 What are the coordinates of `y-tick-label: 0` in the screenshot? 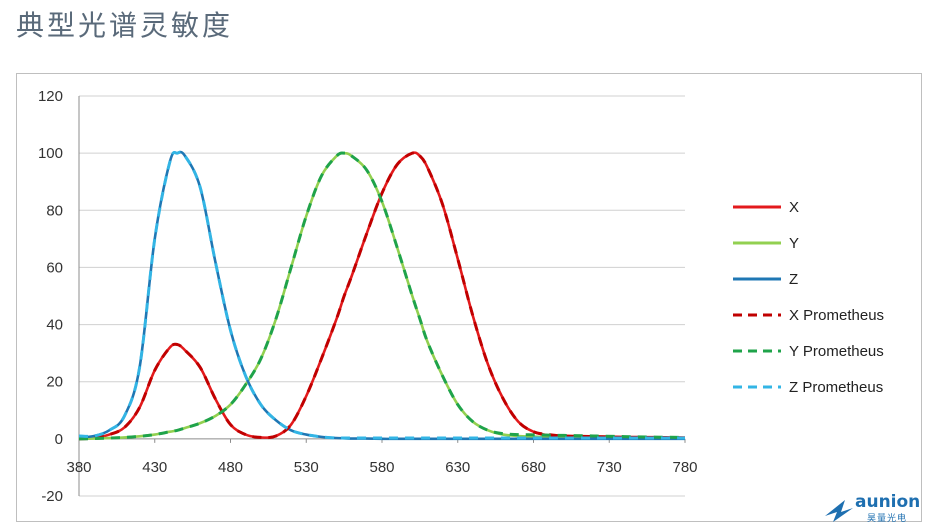 It's located at (59, 439).